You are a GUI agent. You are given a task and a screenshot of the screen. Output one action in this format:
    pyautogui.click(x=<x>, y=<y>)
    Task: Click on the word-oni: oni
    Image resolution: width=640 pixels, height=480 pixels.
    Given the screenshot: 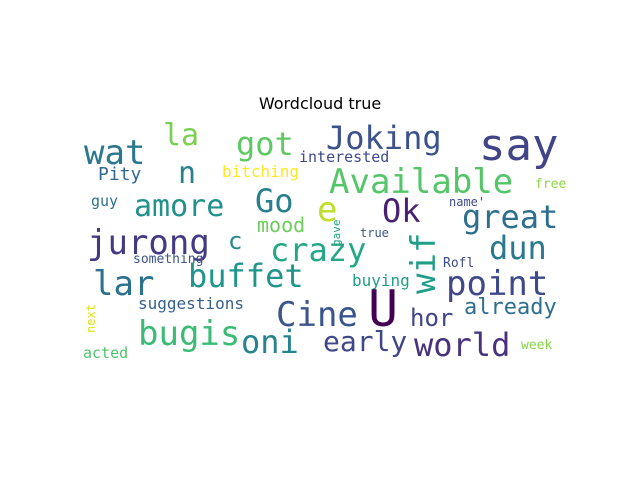 What is the action you would take?
    pyautogui.click(x=270, y=342)
    